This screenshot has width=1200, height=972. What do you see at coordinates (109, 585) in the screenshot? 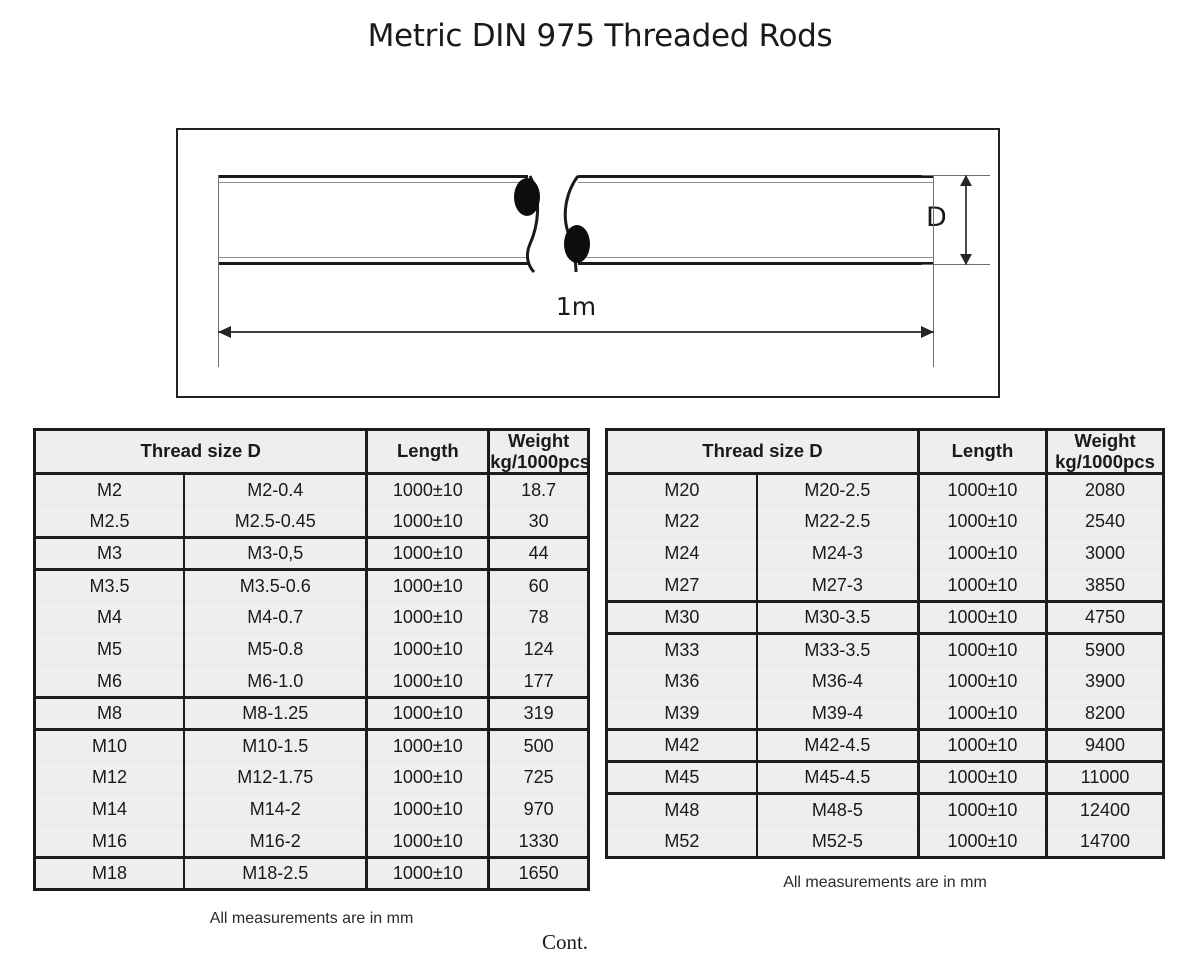
I see `cell-thread-size: M3.5` at bounding box center [109, 585].